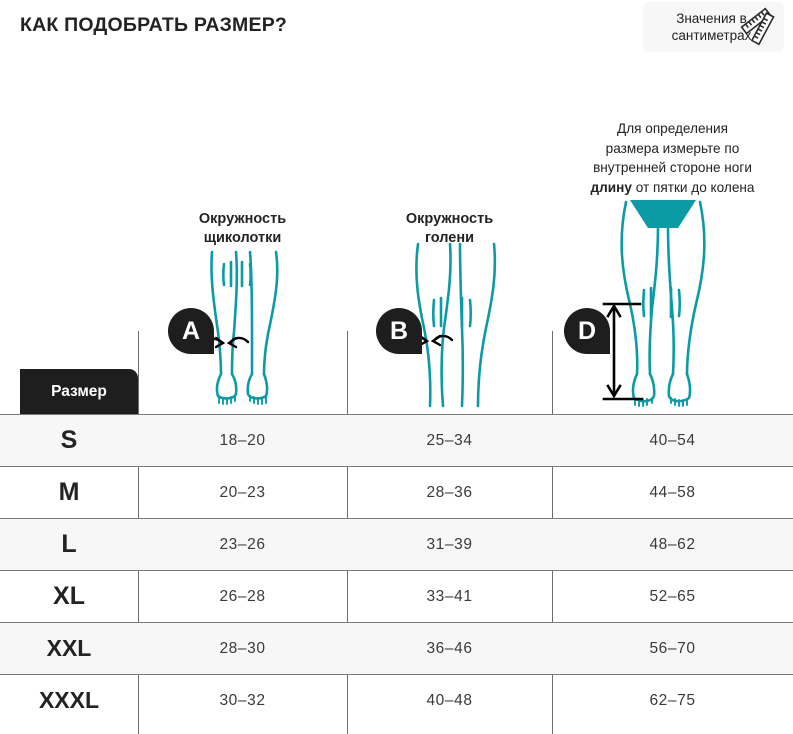  I want to click on badge-b-notch, so click(410, 342).